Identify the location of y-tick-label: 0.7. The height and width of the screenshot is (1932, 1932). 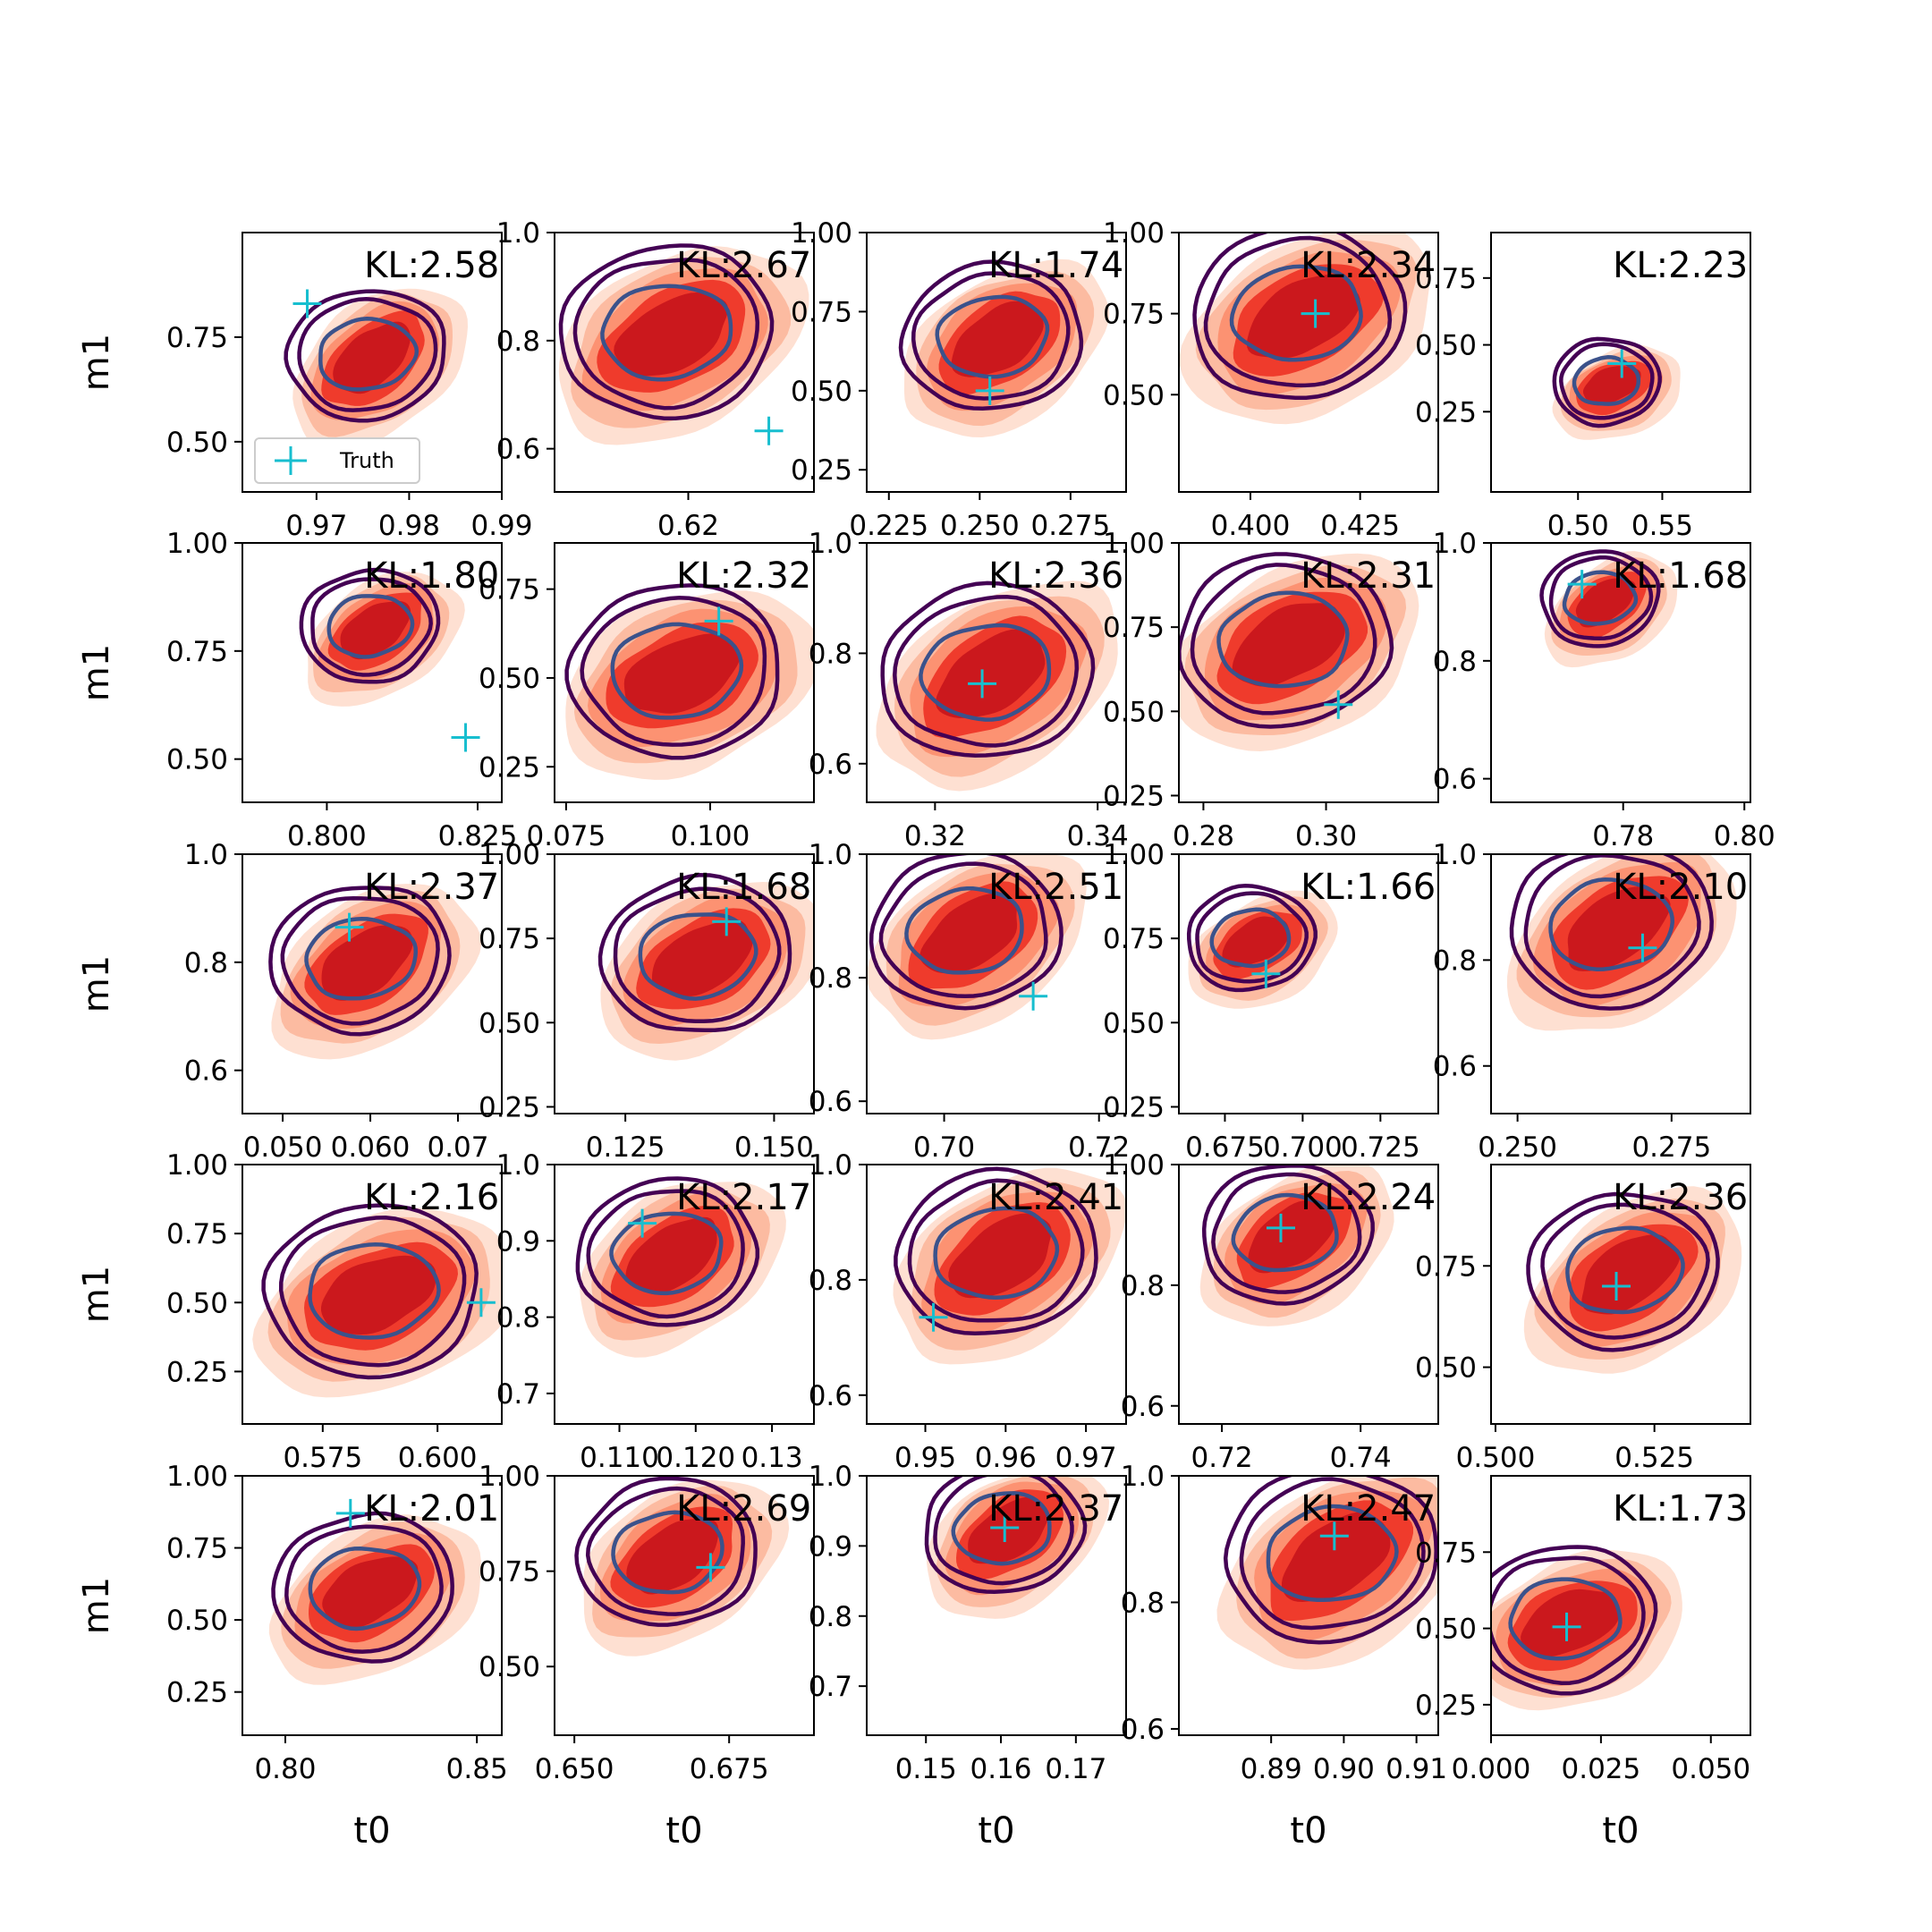
(518, 1394).